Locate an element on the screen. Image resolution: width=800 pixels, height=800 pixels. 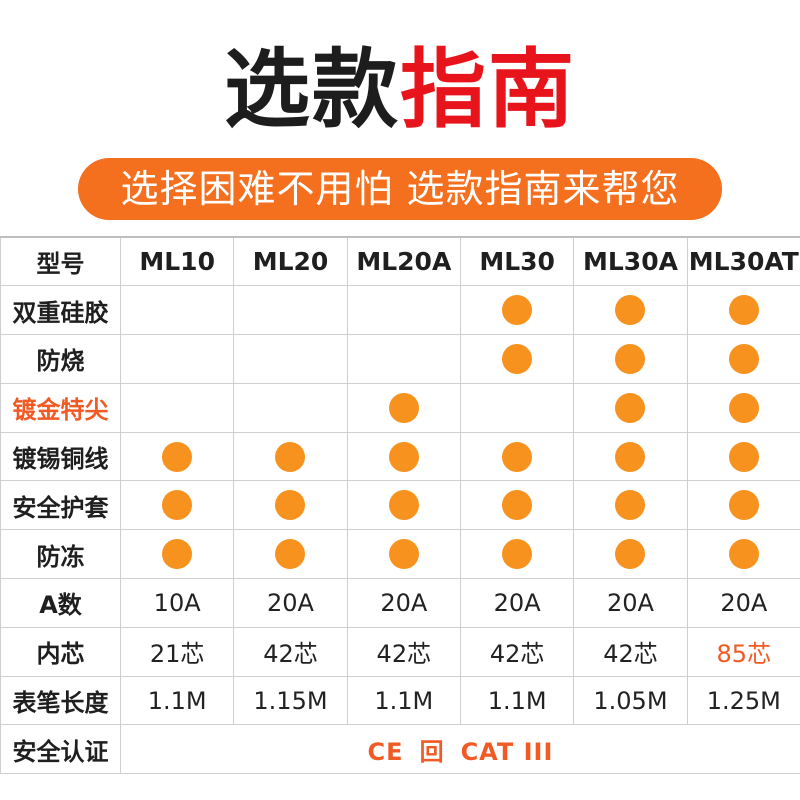
model-header-ml20: ML20 is located at coordinates (290, 261).